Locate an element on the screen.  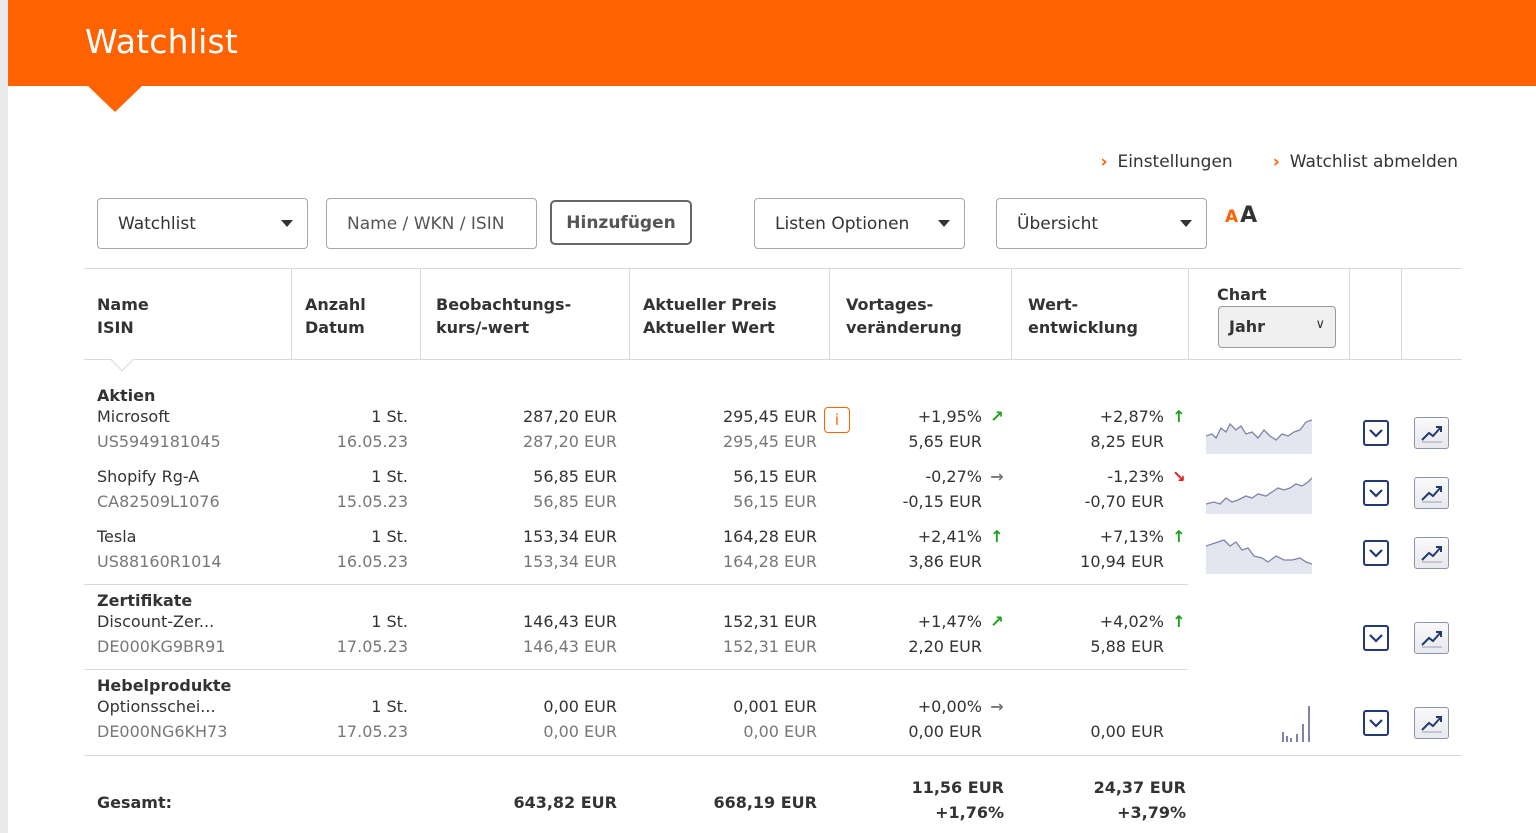
font-size-large: A is located at coordinates (1249, 215).